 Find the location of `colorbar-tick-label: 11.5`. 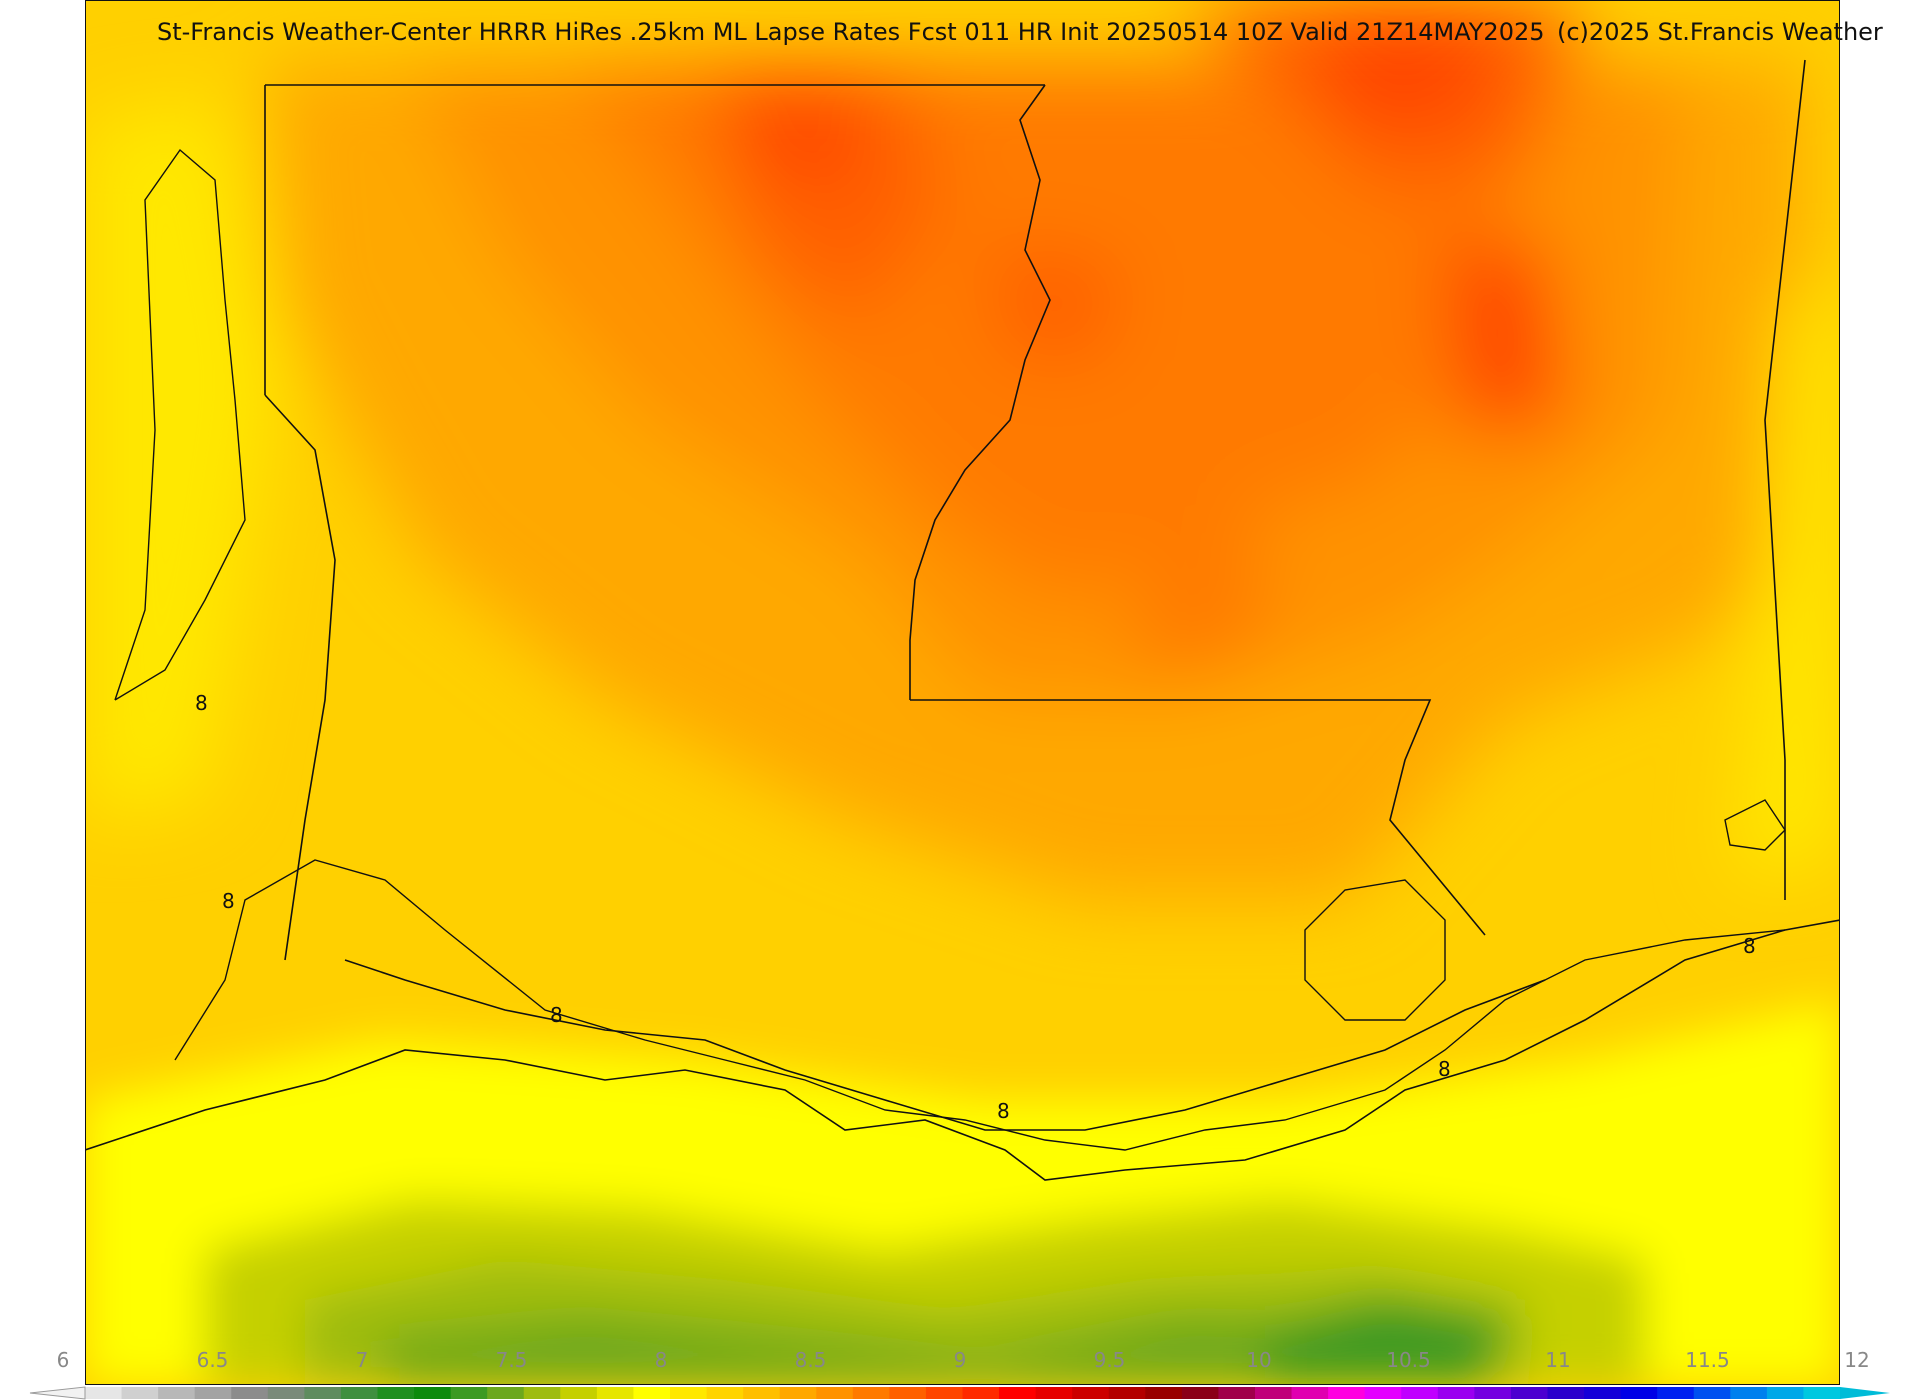

colorbar-tick-label: 11.5 is located at coordinates (1707, 1360).